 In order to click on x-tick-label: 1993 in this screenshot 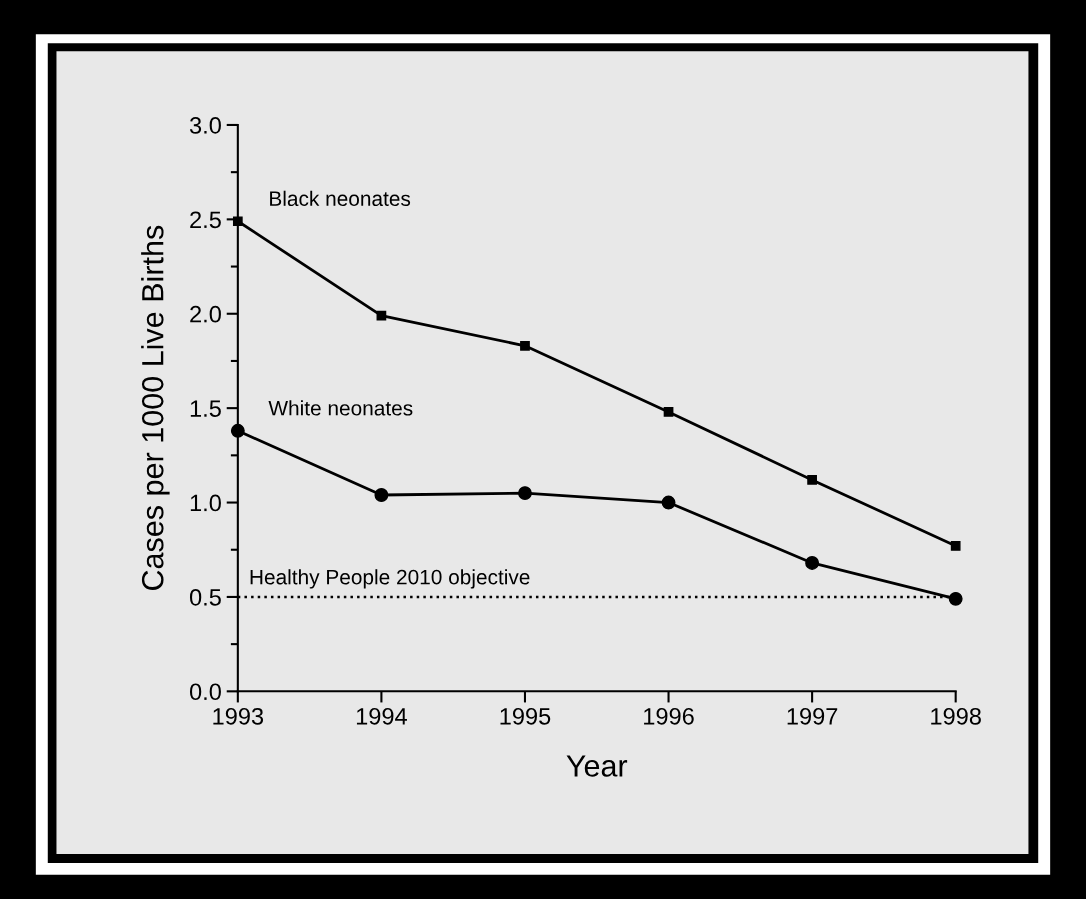, I will do `click(238, 716)`.